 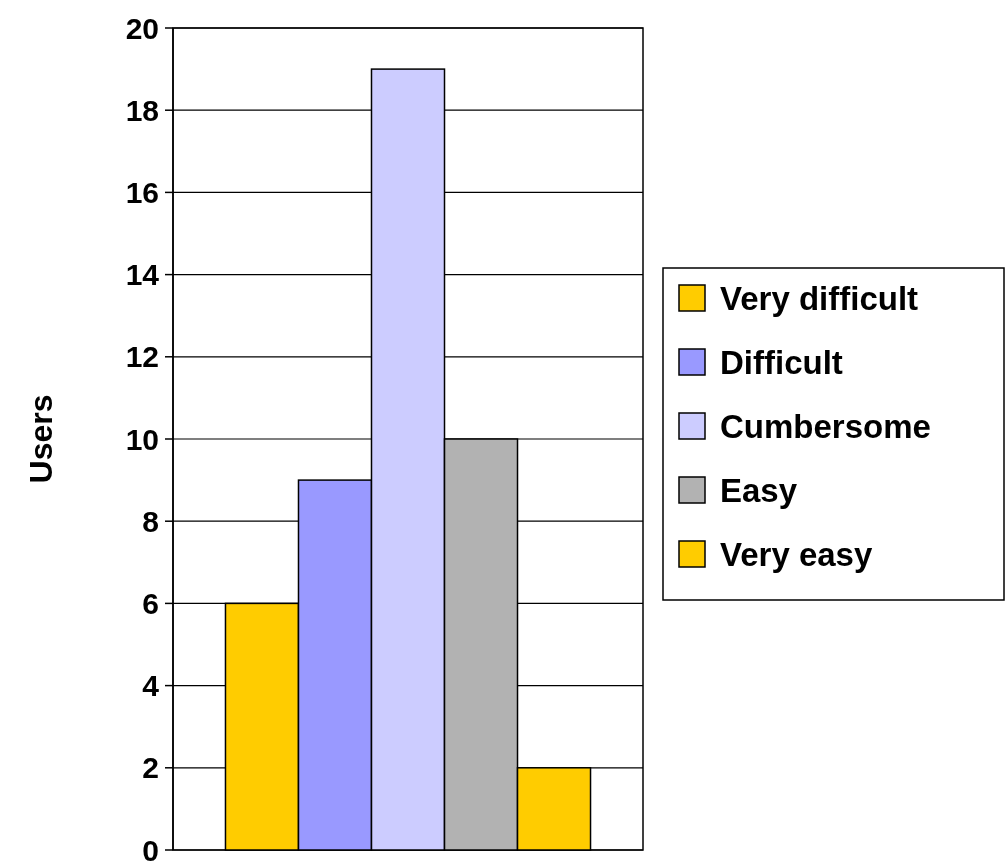 I want to click on y-tick-label: 14, so click(x=142, y=275).